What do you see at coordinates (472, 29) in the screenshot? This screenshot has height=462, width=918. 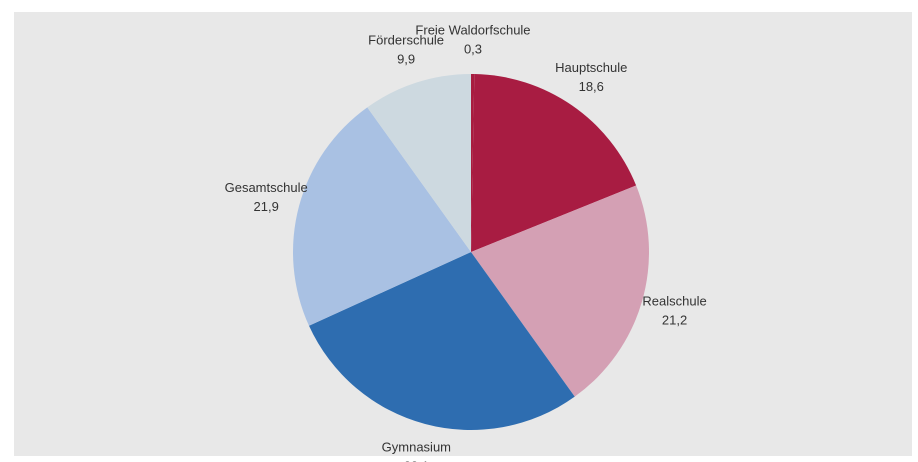 I see `slice-label: Freie Waldorfschule` at bounding box center [472, 29].